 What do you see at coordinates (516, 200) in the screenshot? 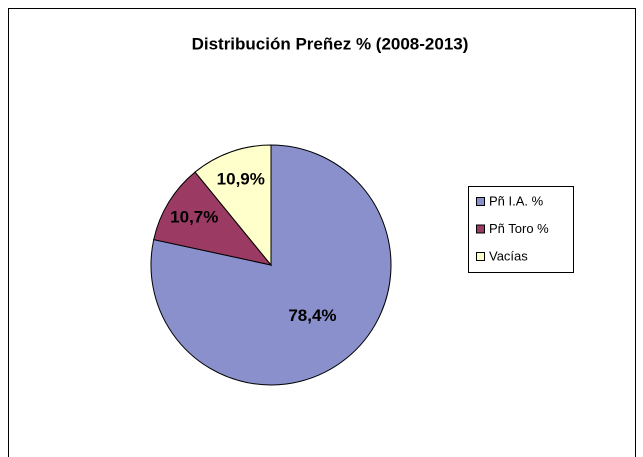
I see `legend-label: Pñ I.A. %` at bounding box center [516, 200].